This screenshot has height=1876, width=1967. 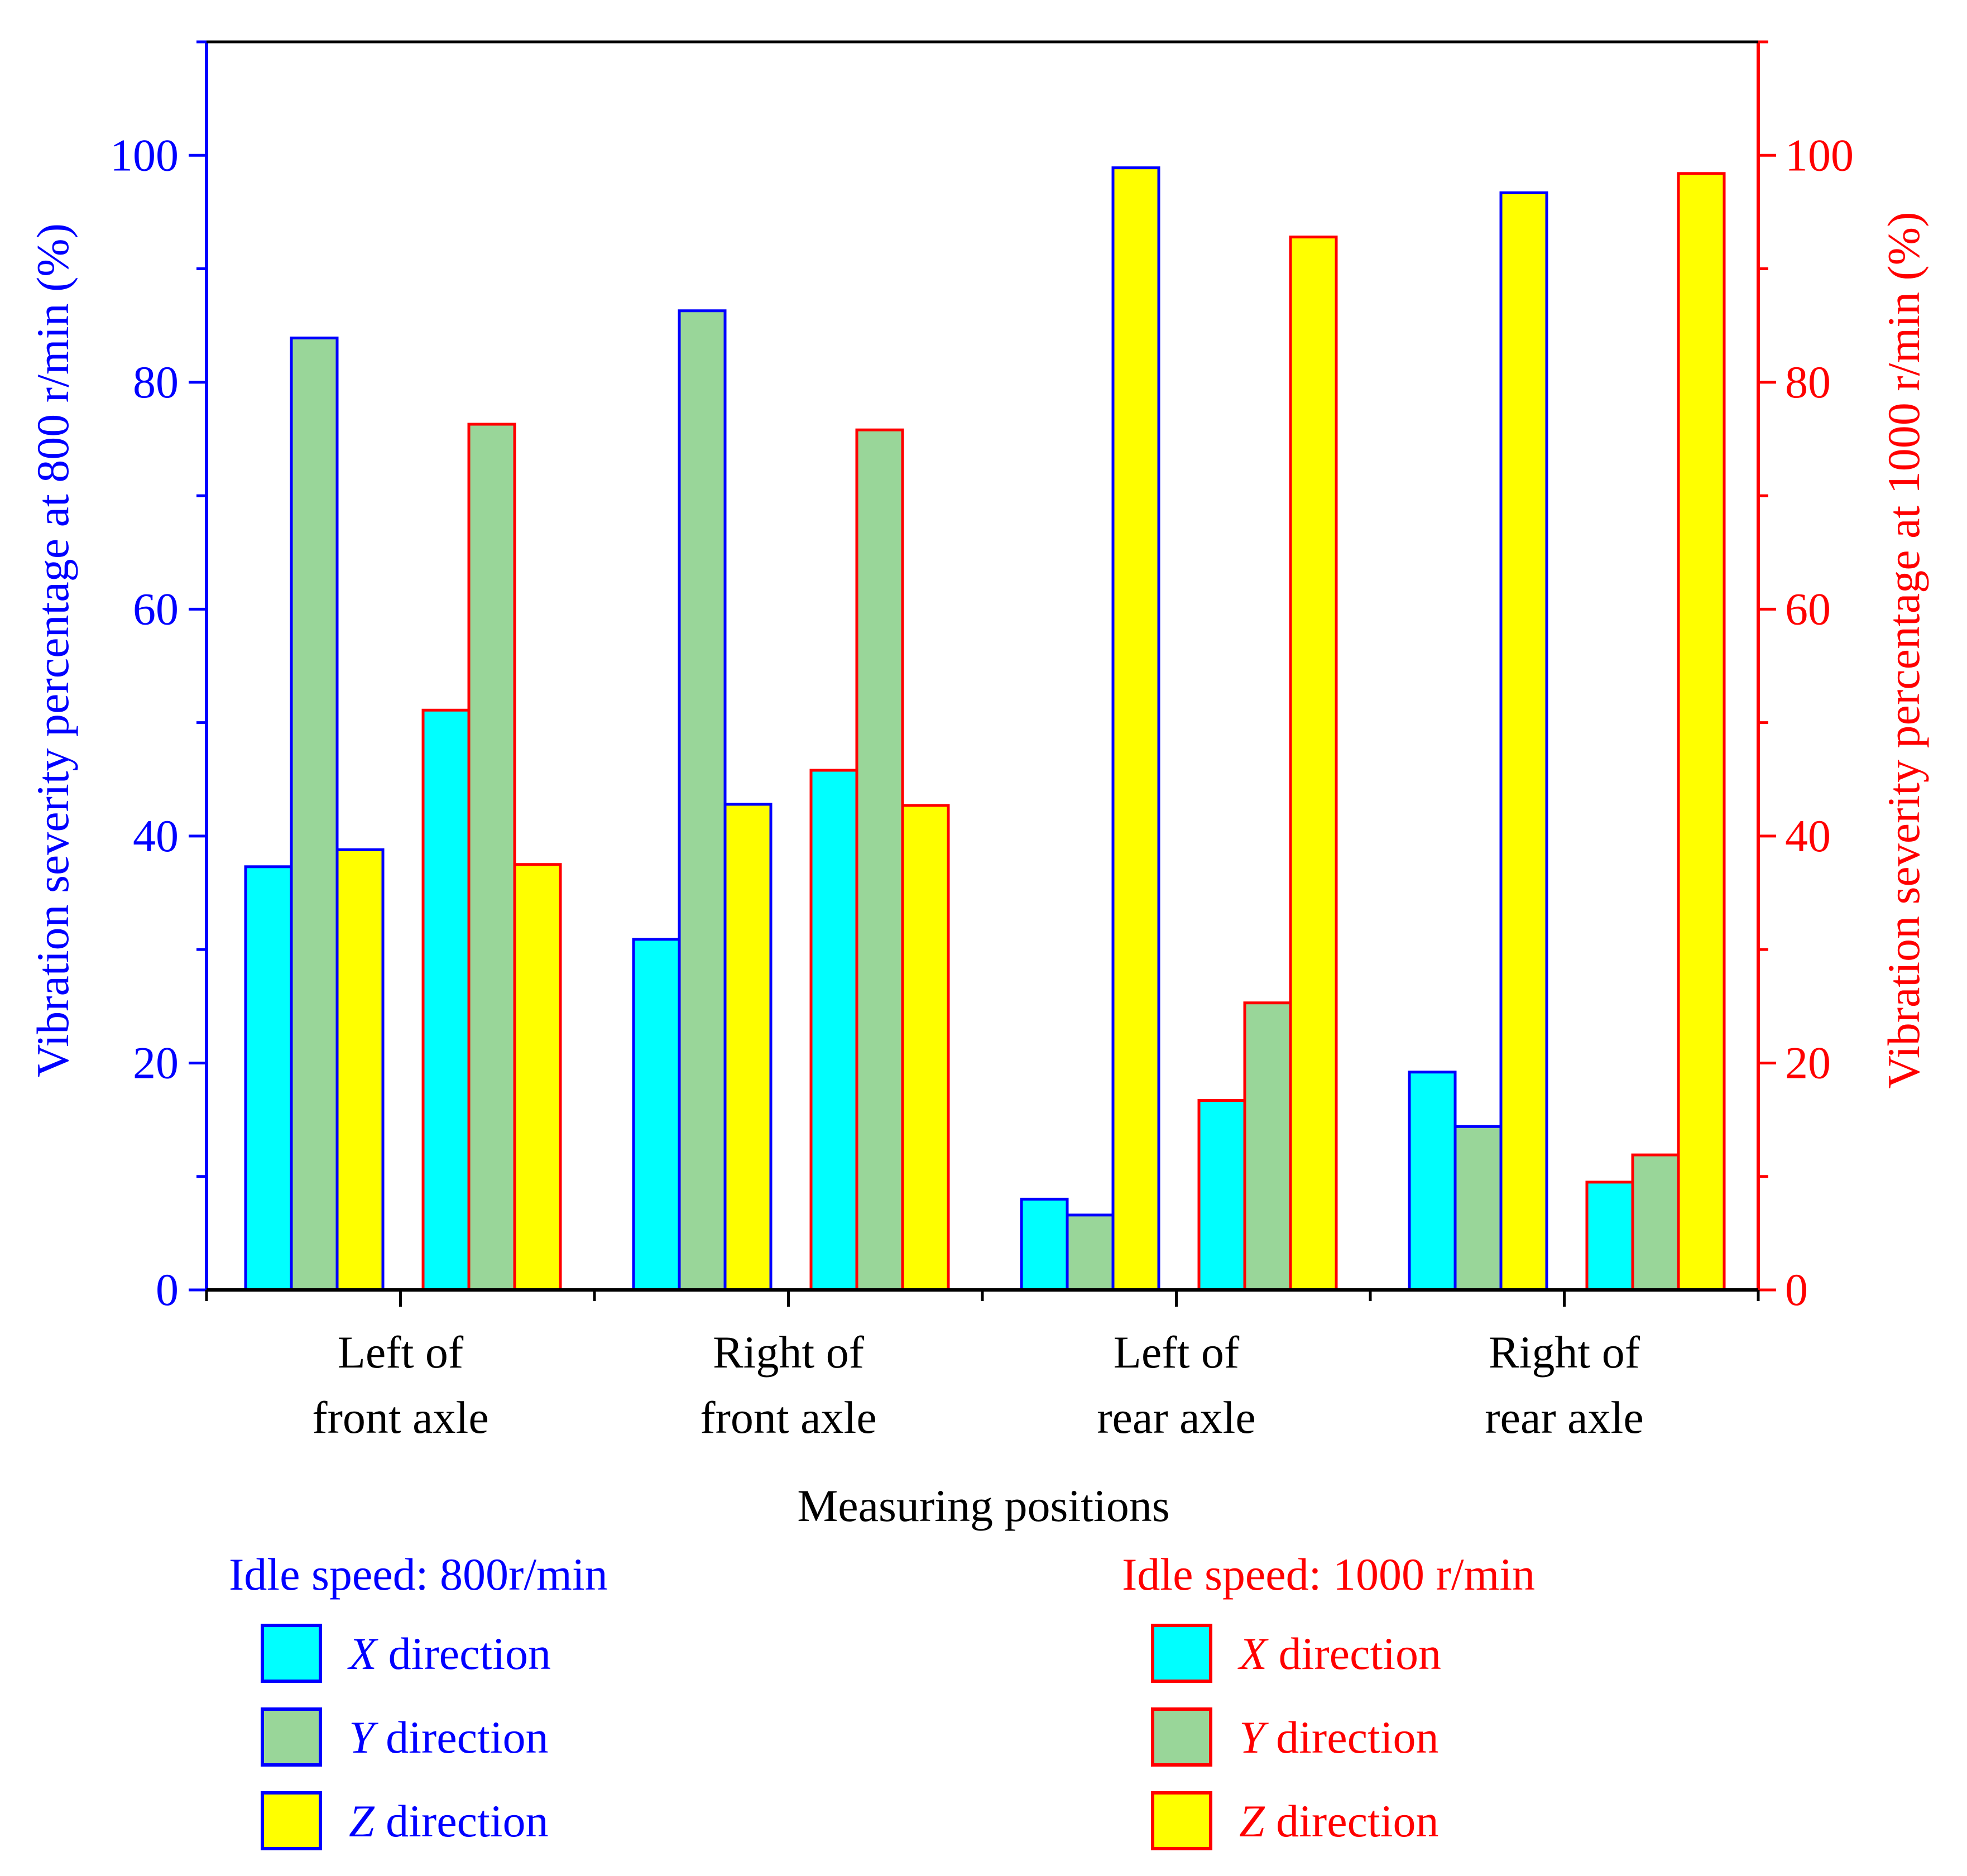 I want to click on legend-label-left-z: Z direction, so click(x=449, y=1821).